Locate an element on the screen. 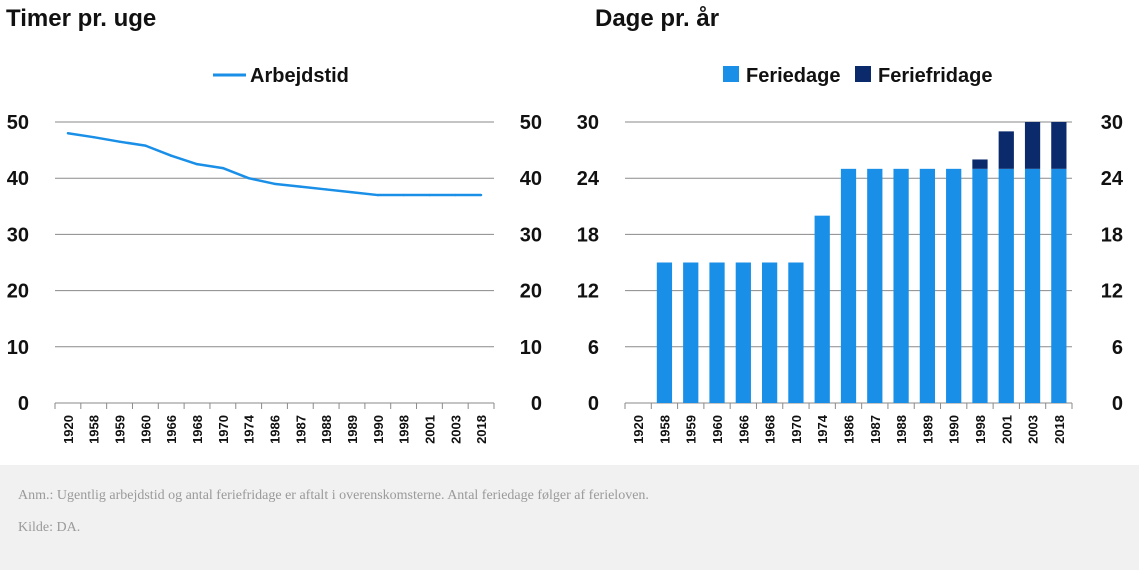 This screenshot has height=570, width=1139. y-tick-label-left: 40 is located at coordinates (18, 179).